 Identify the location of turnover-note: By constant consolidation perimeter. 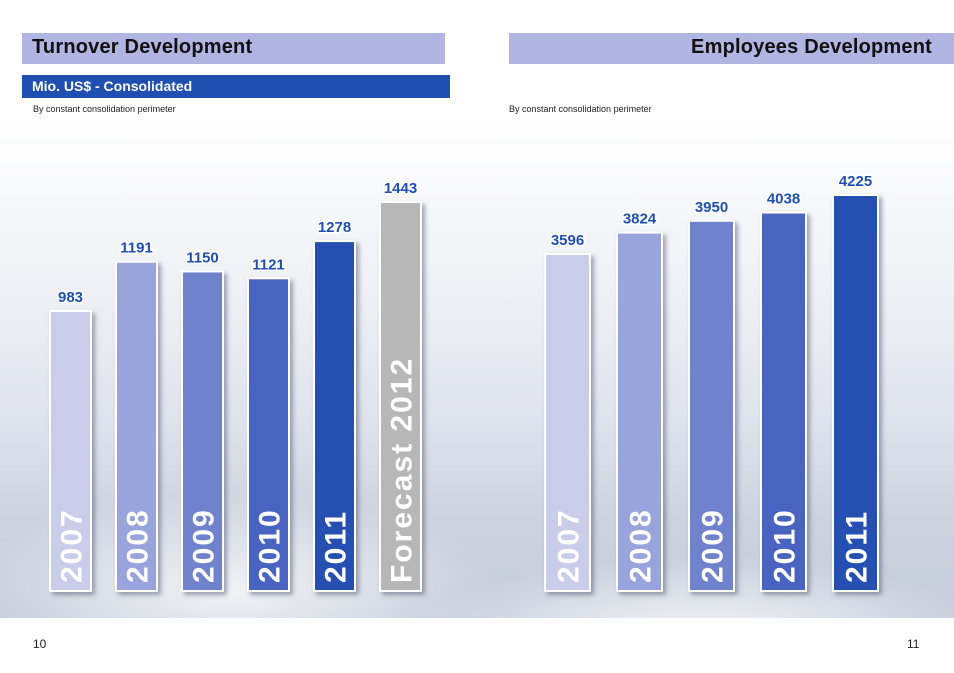
(104, 109).